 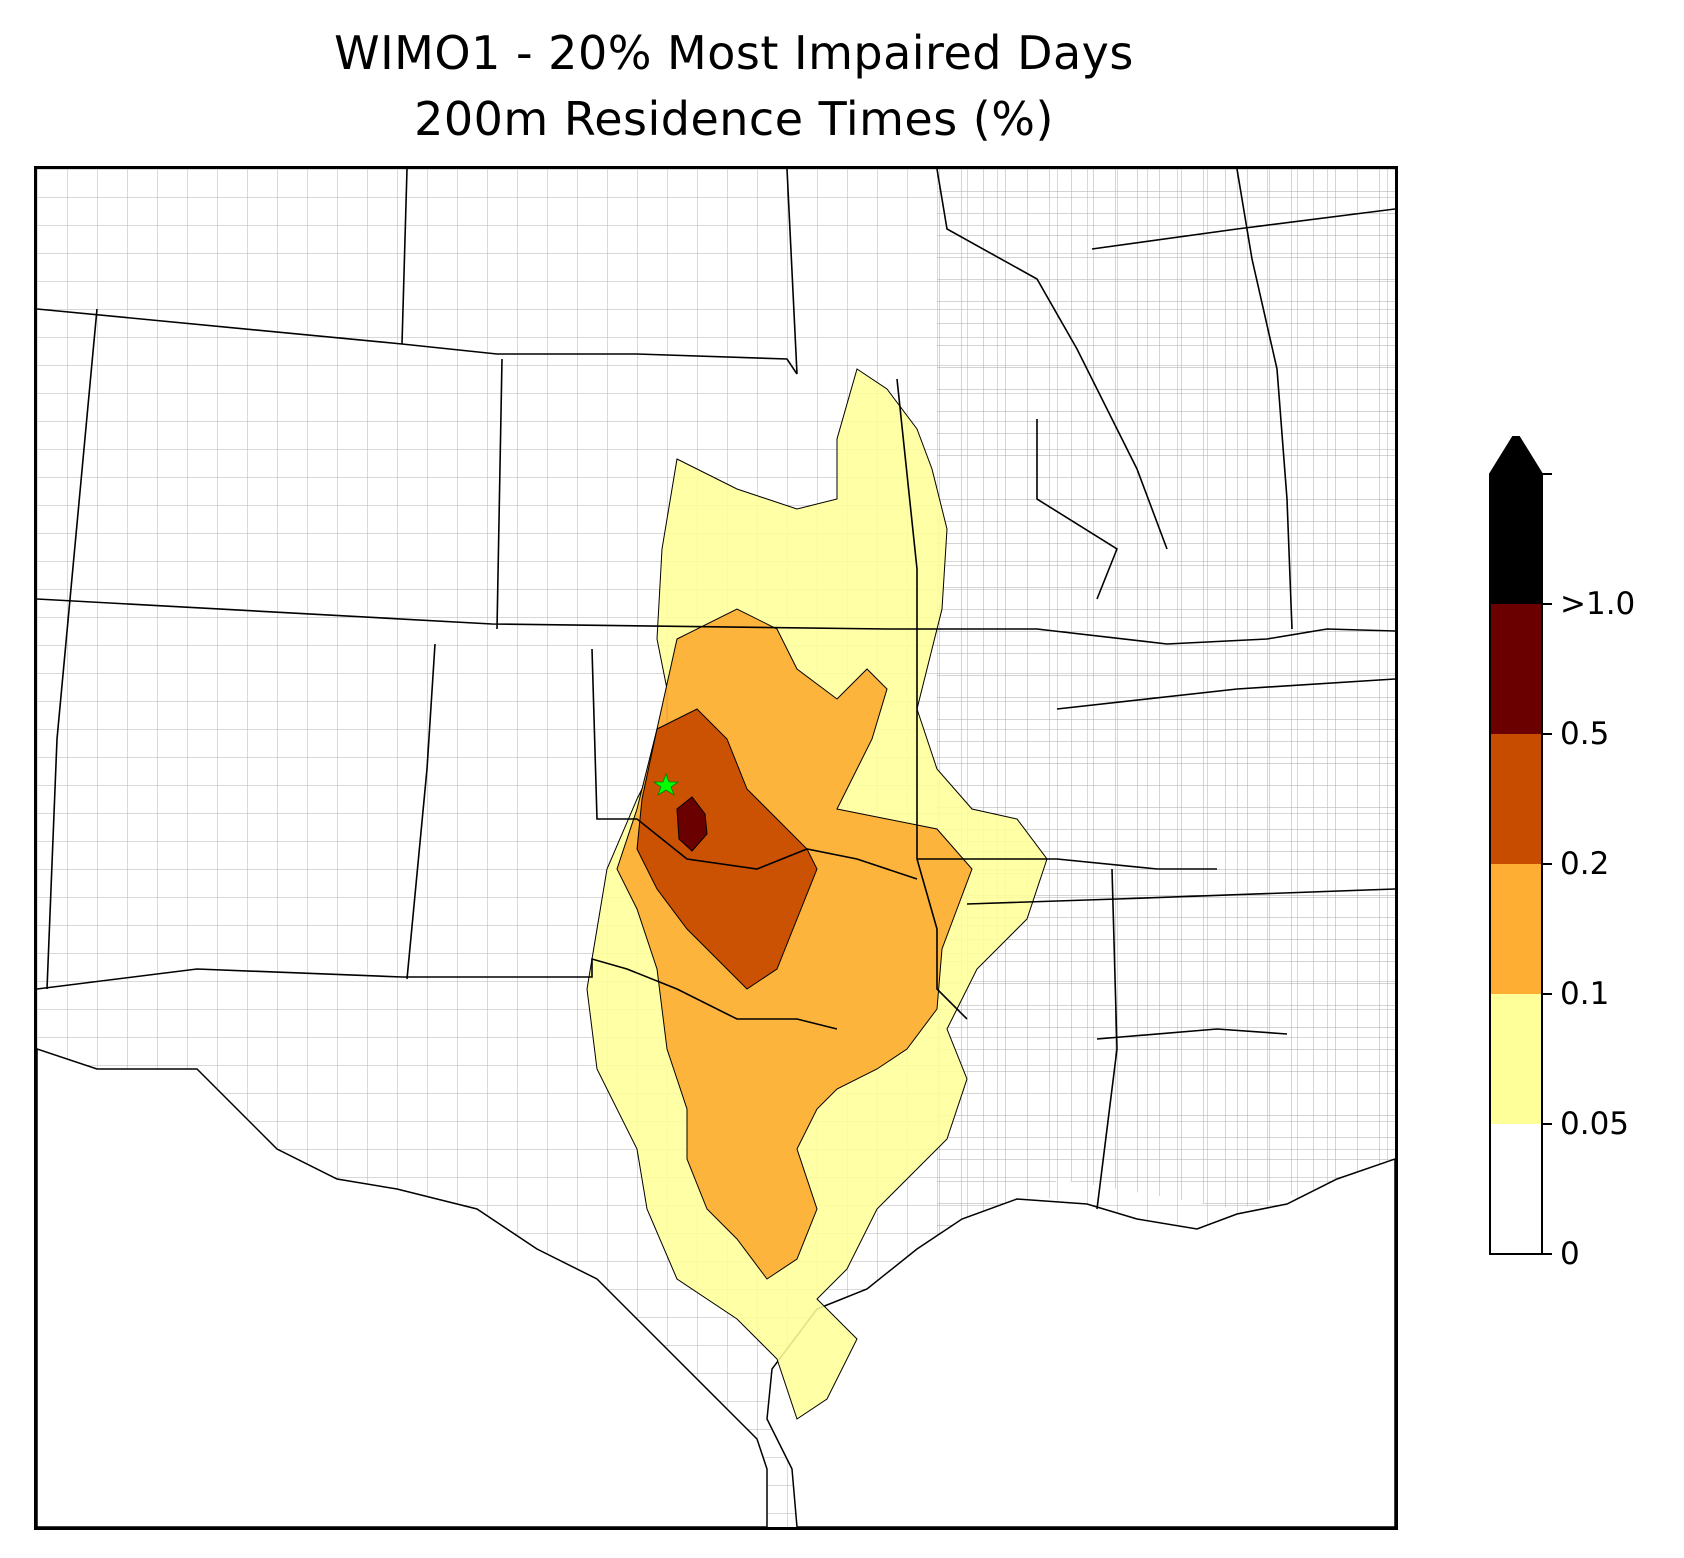 What do you see at coordinates (402, 1287) in the screenshot?
I see `mexico-region` at bounding box center [402, 1287].